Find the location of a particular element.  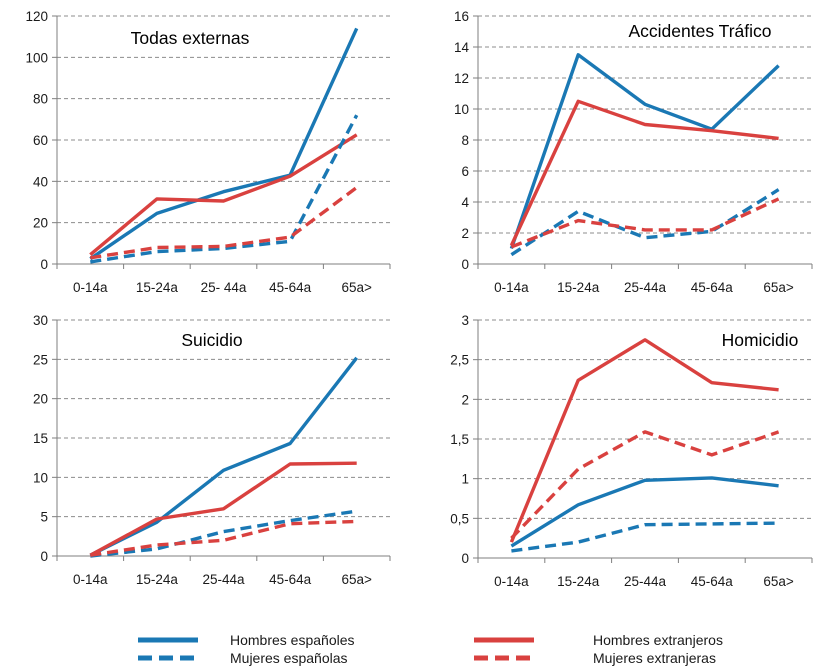

legend-label-hombres-espanoles: Hombres españoles is located at coordinates (292, 640).